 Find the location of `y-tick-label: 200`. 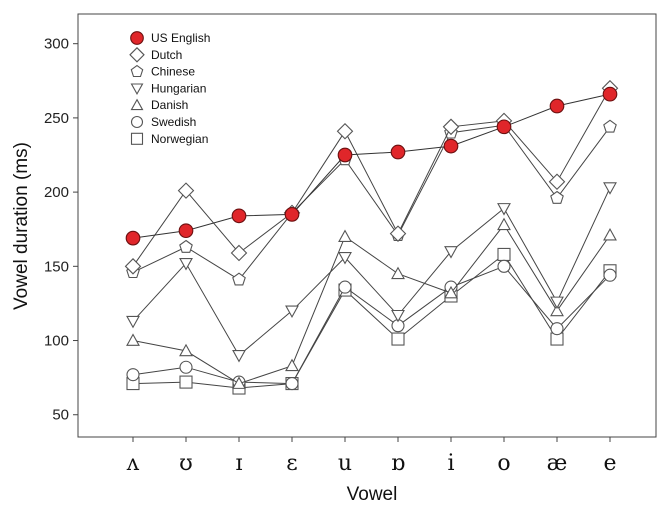

y-tick-label: 200 is located at coordinates (56, 192).